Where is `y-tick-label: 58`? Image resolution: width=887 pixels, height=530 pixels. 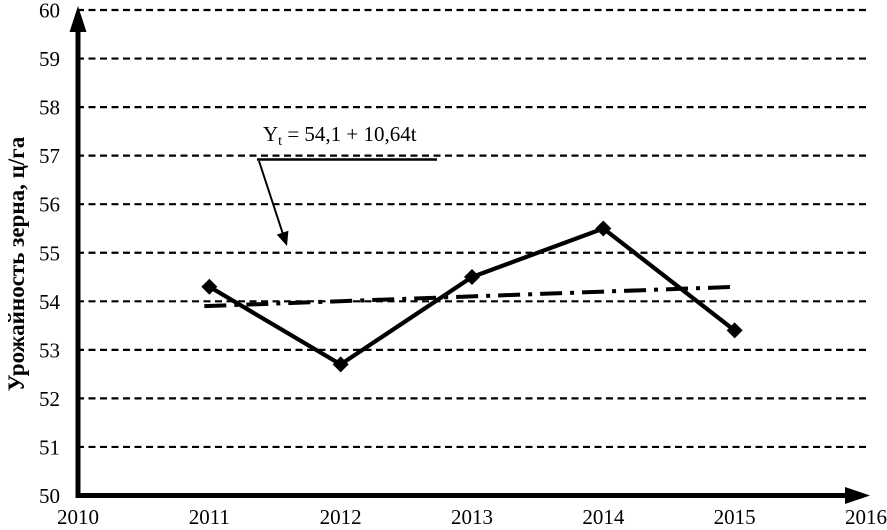 y-tick-label: 58 is located at coordinates (49, 108).